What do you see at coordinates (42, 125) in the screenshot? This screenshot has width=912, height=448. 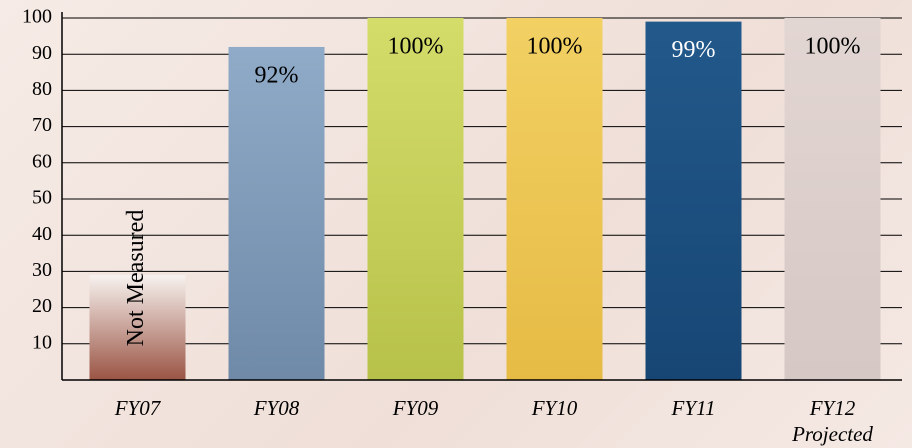 I see `y-tick-label: 70` at bounding box center [42, 125].